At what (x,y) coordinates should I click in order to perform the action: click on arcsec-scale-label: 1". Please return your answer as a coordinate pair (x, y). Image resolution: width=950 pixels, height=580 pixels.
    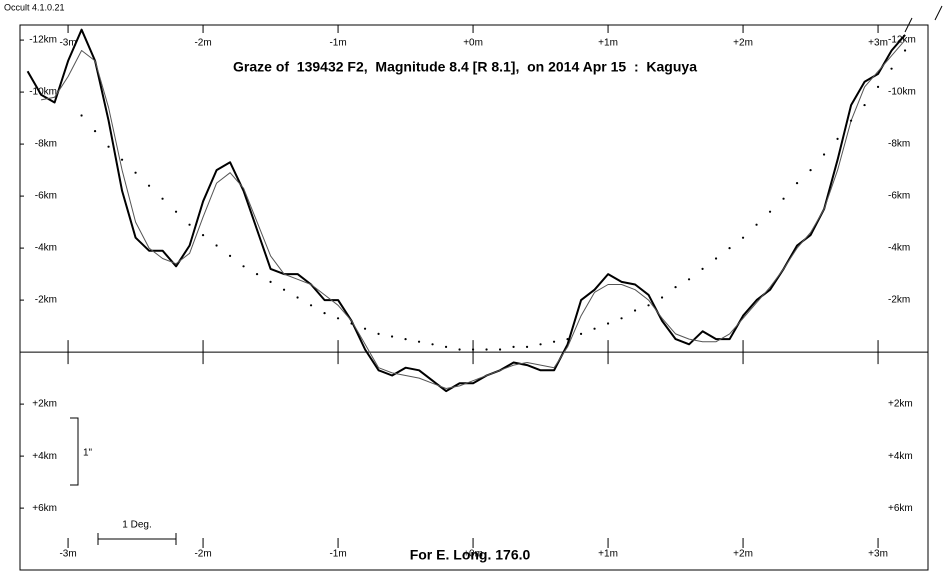
    Looking at the image, I should click on (88, 453).